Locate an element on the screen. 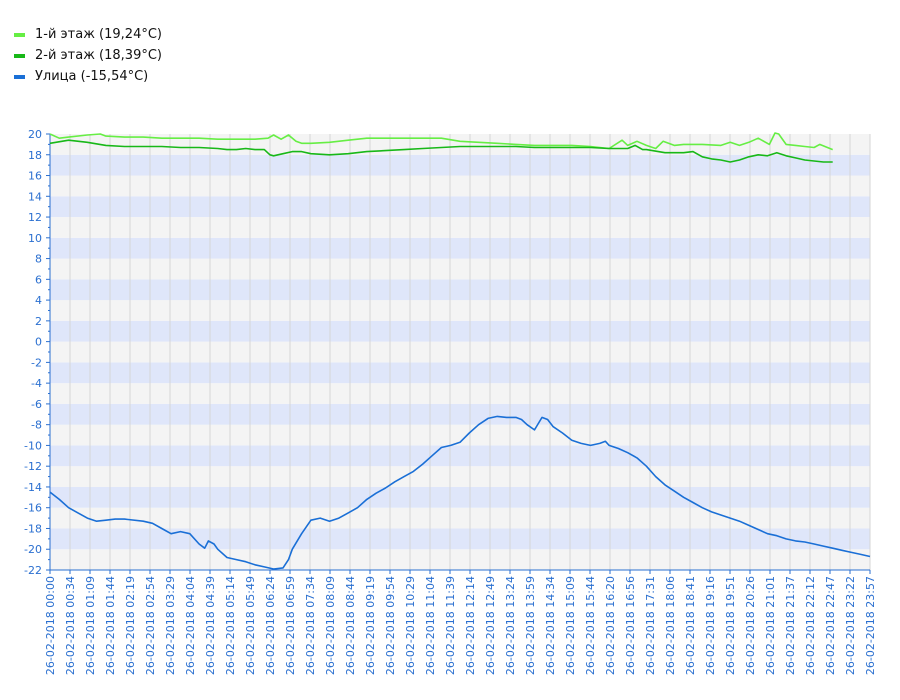 The height and width of the screenshot is (700, 900). legend-item-floor2: 2-й этаж (18,39°C) is located at coordinates (88, 55).